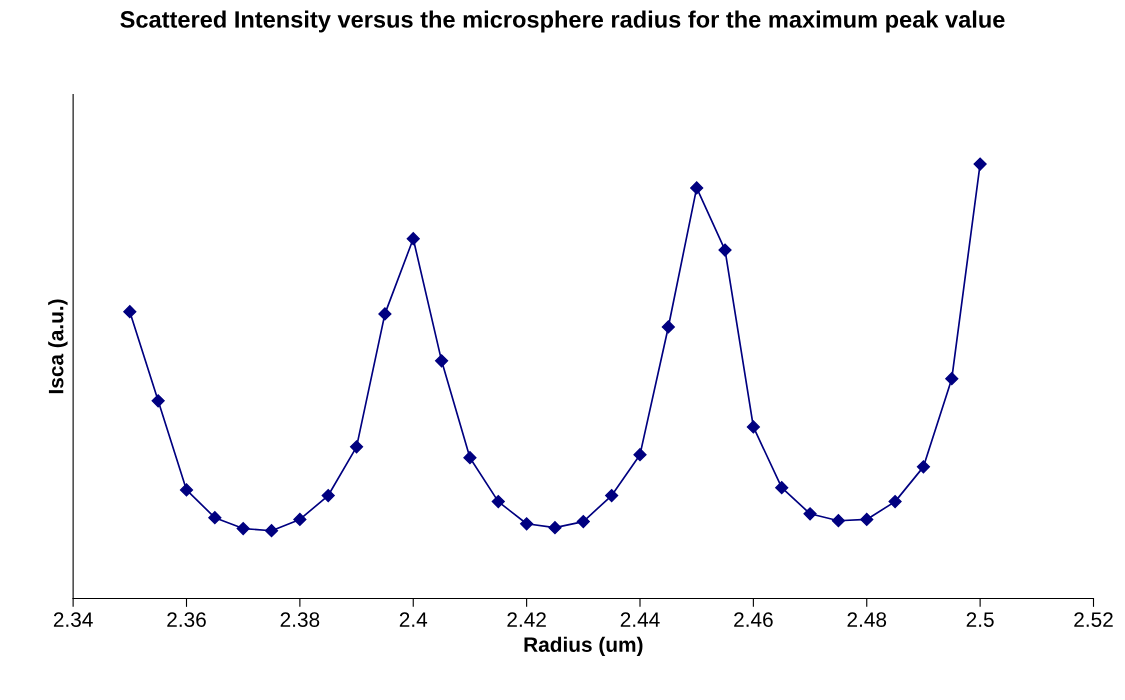 The image size is (1125, 700). Describe the element at coordinates (526, 619) in the screenshot. I see `x-tick-label: 2.42` at that location.